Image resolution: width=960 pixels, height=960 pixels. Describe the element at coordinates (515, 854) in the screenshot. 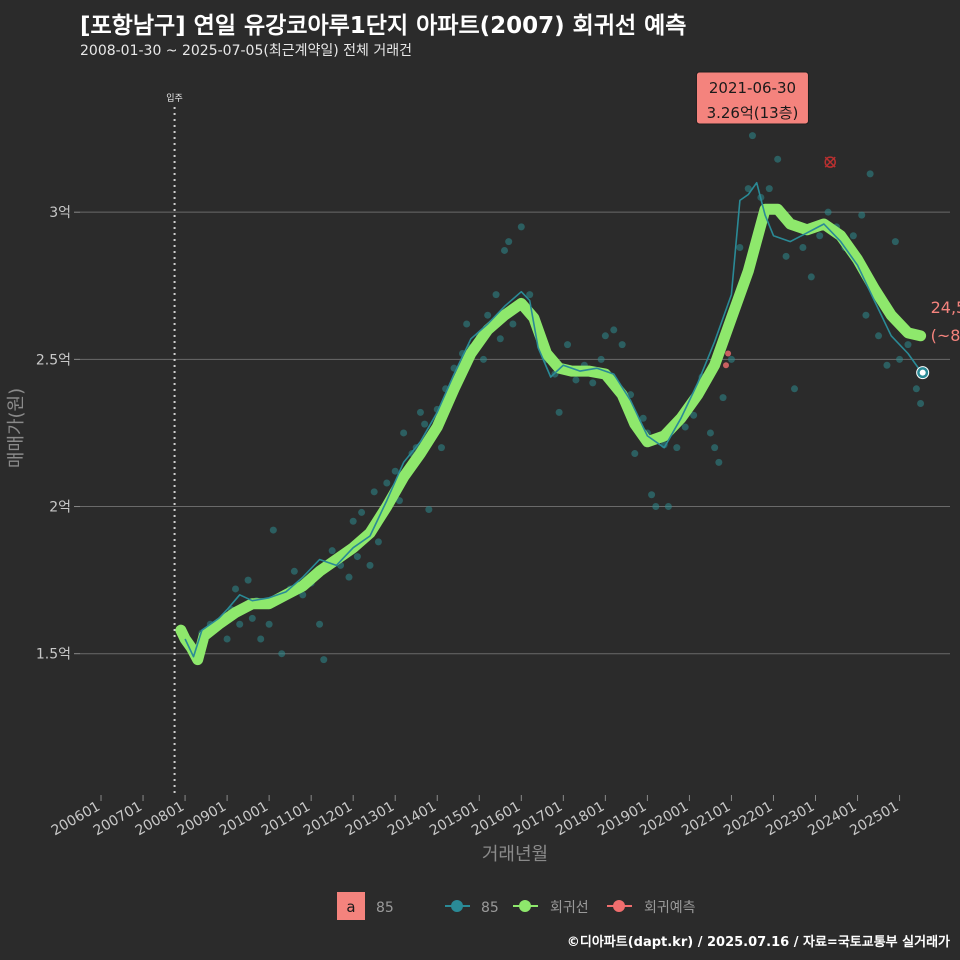

I see `x-axis-title: 거래년월` at that location.